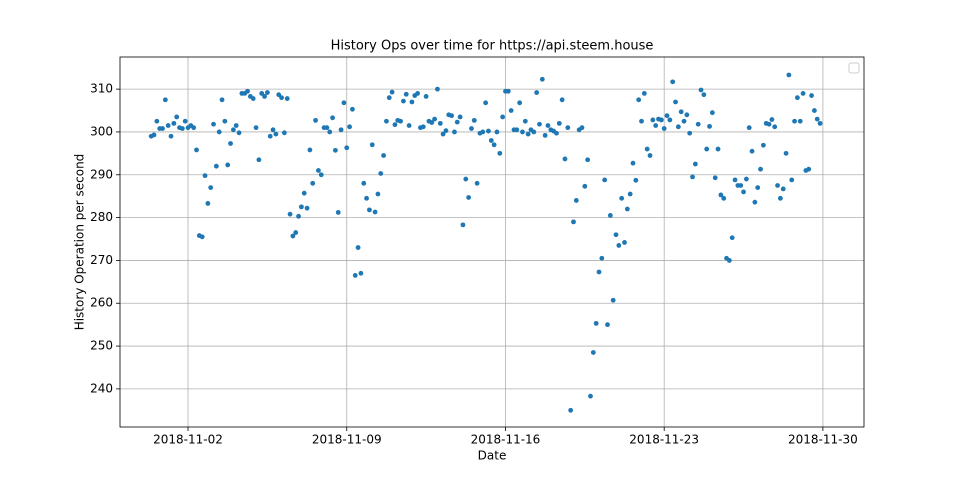  Describe the element at coordinates (101, 260) in the screenshot. I see `y-tick-label: 270` at that location.